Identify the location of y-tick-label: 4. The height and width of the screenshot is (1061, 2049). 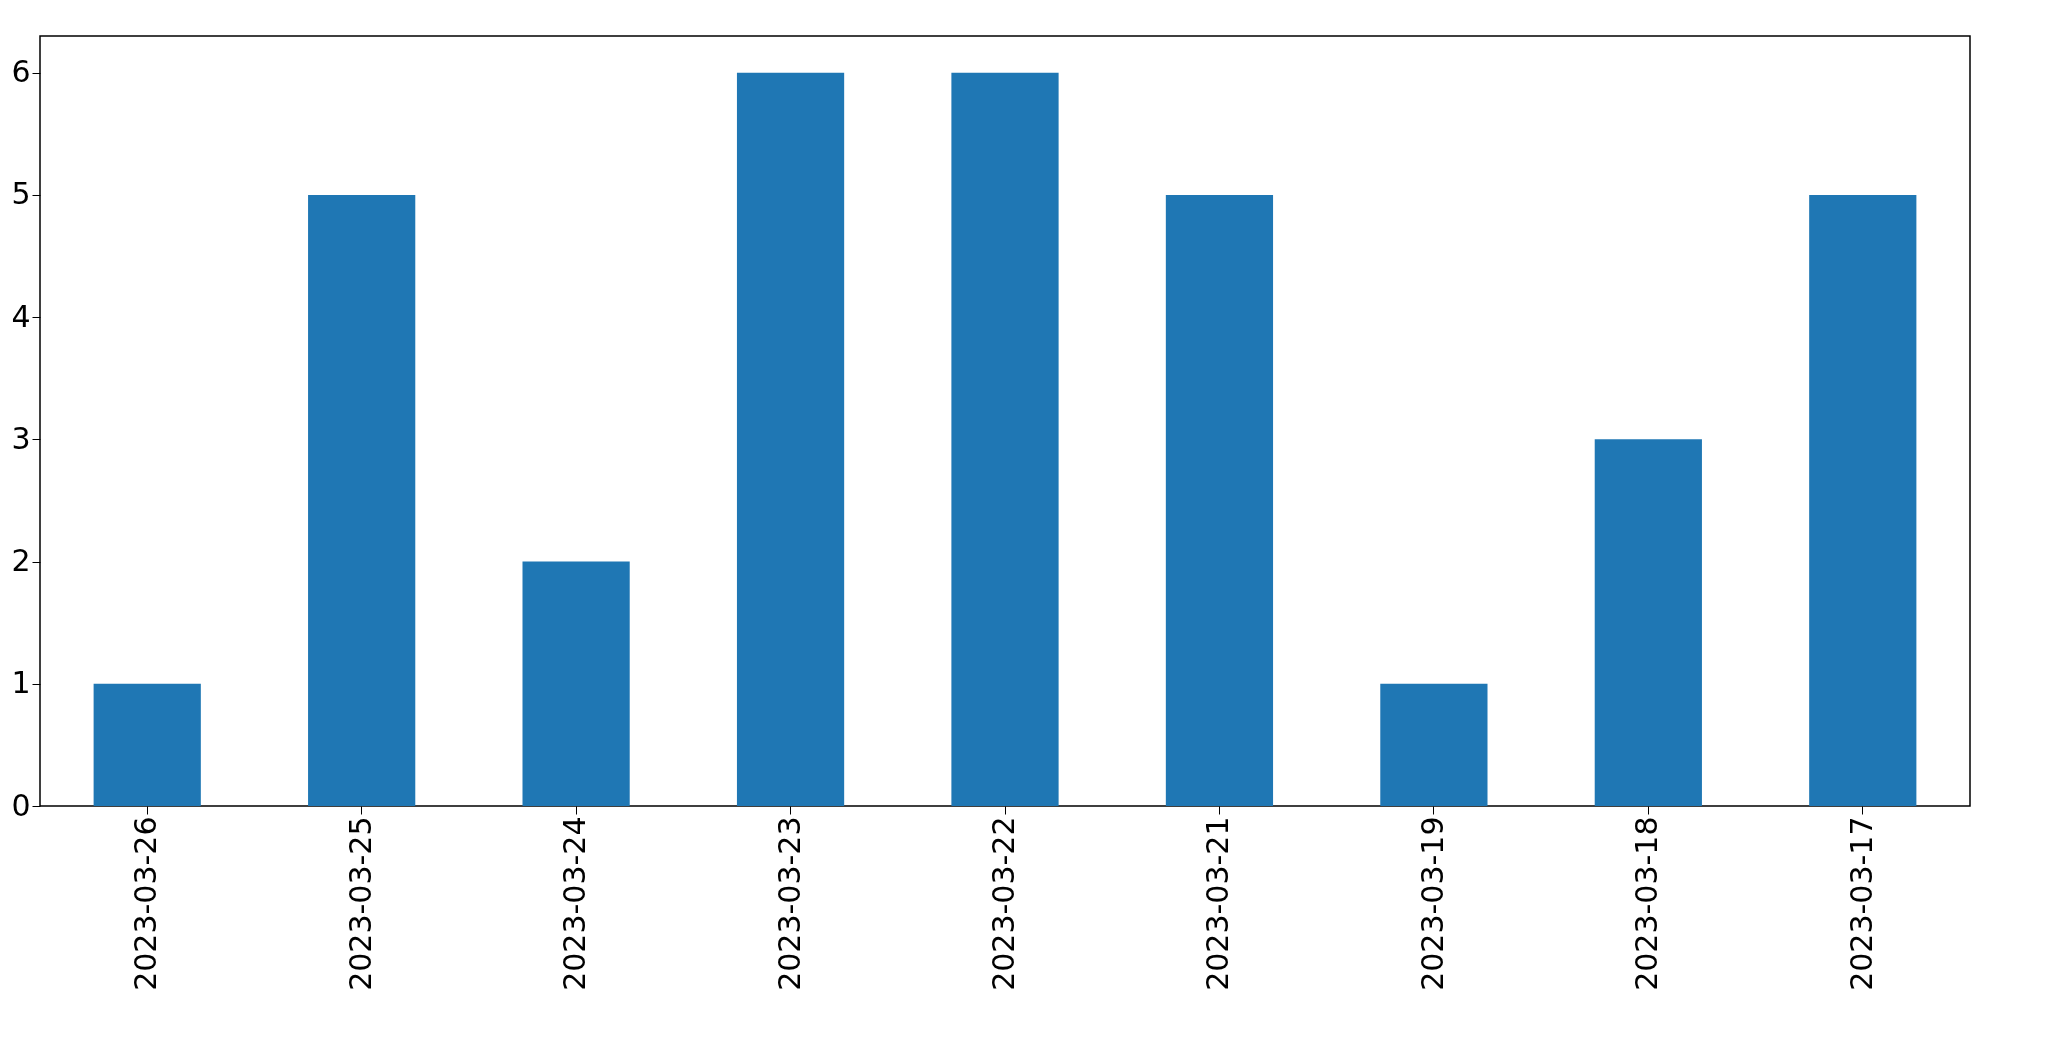
(21, 316).